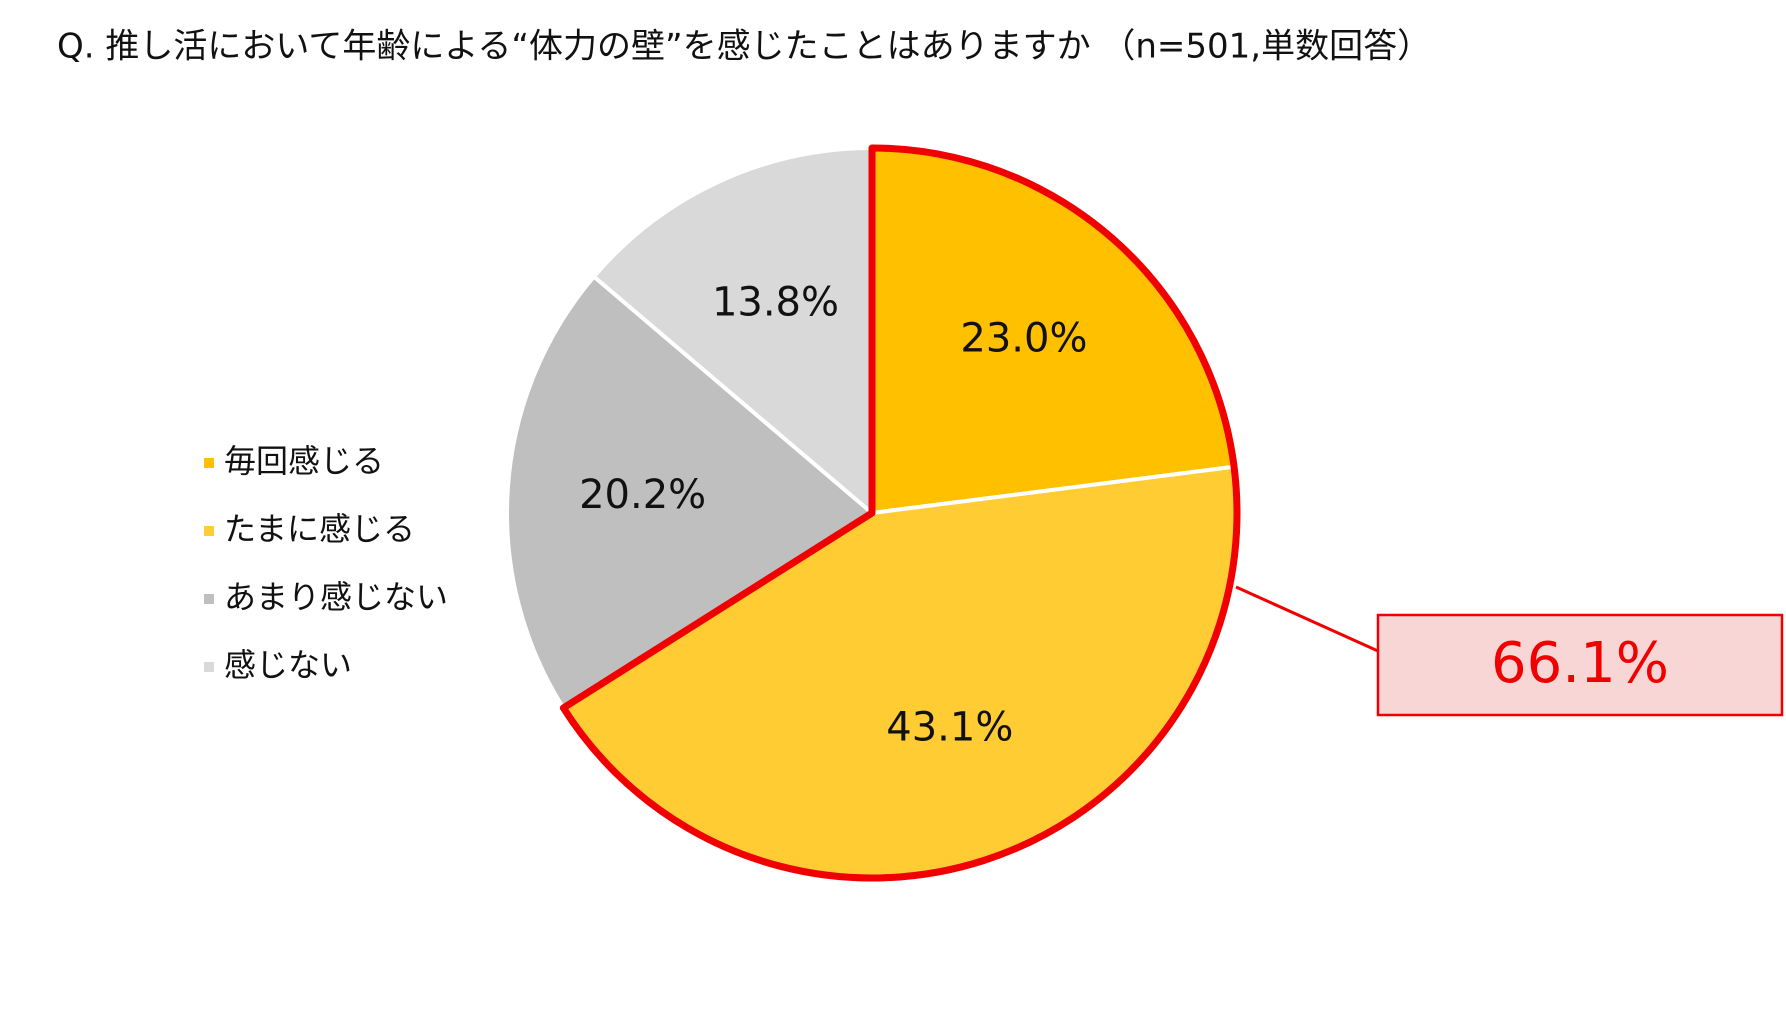 The height and width of the screenshot is (1036, 1786). What do you see at coordinates (319, 529) in the screenshot?
I see `legend-label: たまに感じる` at bounding box center [319, 529].